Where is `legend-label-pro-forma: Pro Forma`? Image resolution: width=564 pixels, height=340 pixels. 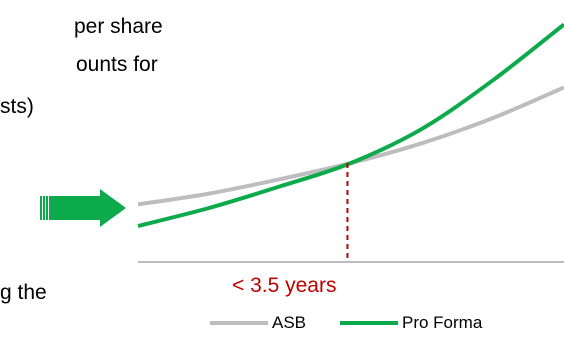
legend-label-pro-forma: Pro Forma is located at coordinates (442, 322).